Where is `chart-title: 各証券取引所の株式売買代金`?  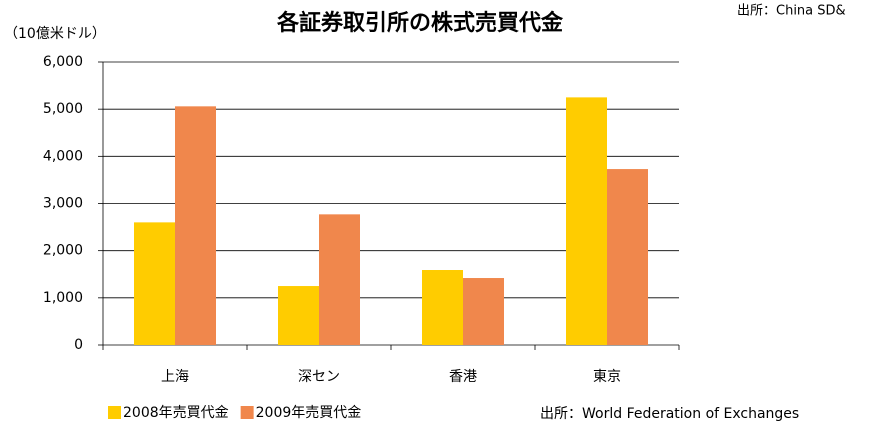 chart-title: 各証券取引所の株式売買代金 is located at coordinates (420, 23).